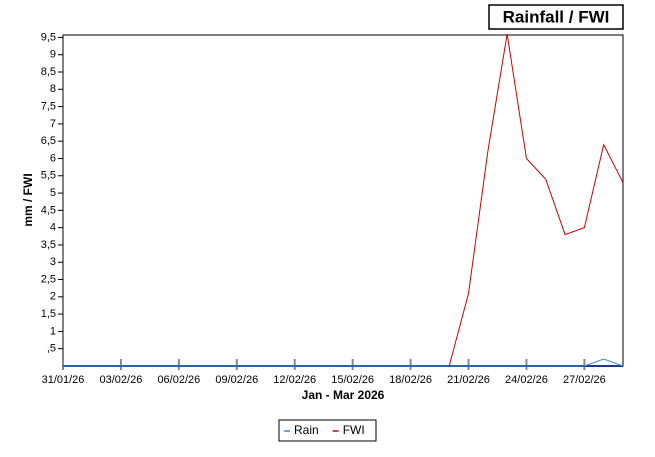 This screenshot has height=457, width=655. What do you see at coordinates (352, 380) in the screenshot?
I see `x-tick-label: 15/02/26` at bounding box center [352, 380].